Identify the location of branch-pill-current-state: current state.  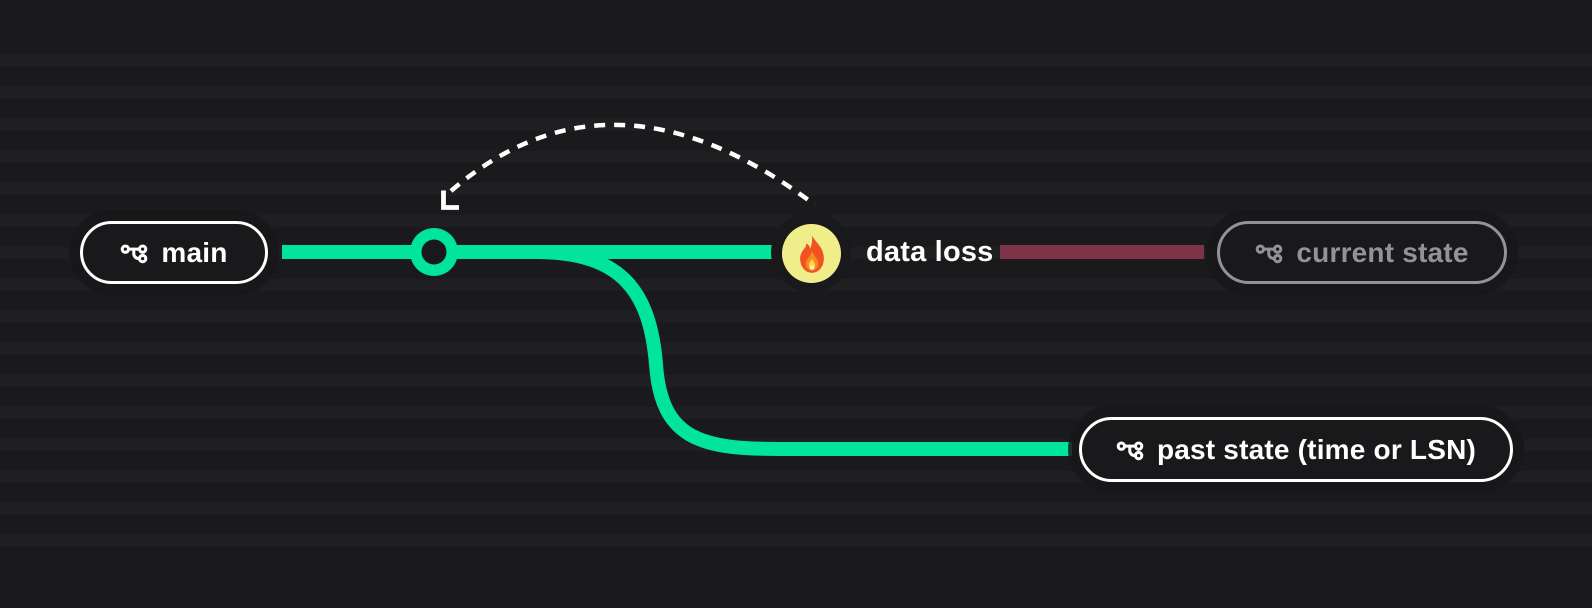
(1362, 252).